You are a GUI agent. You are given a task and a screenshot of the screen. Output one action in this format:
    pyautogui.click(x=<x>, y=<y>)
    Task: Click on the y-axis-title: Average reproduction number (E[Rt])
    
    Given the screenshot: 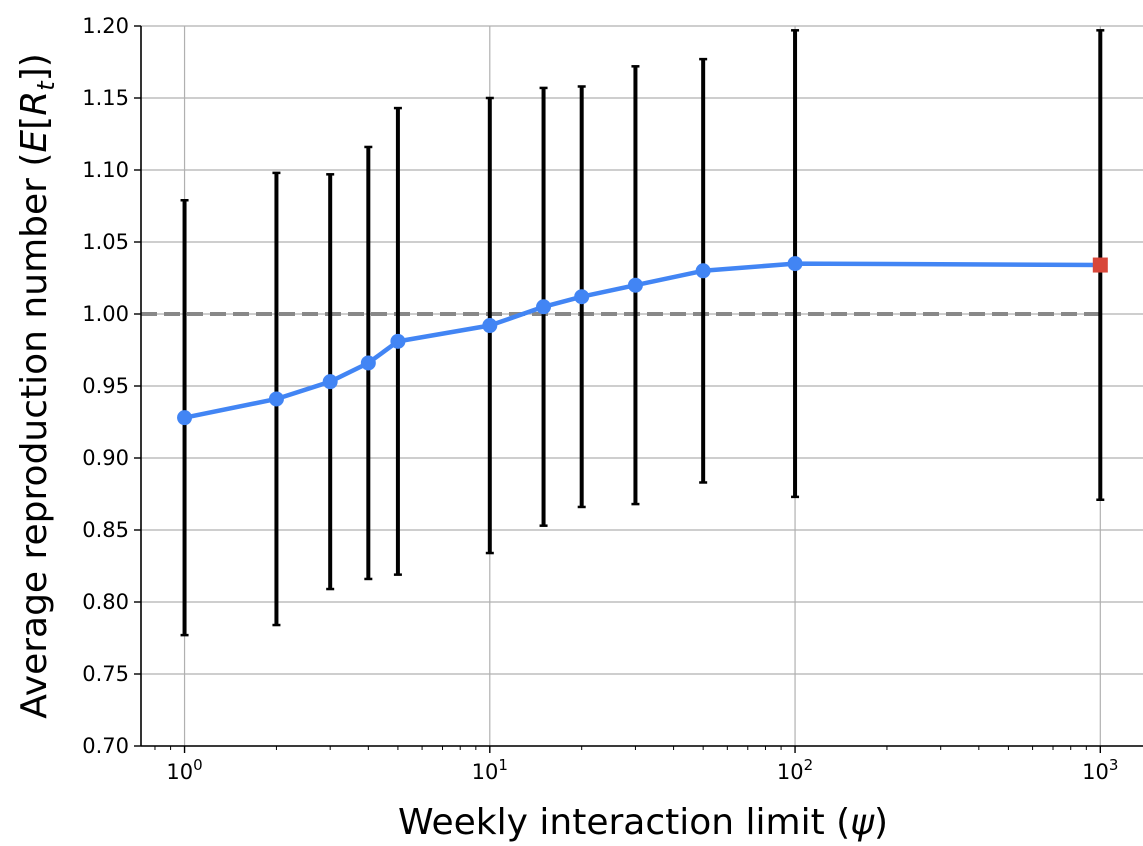 What is the action you would take?
    pyautogui.click(x=37, y=386)
    